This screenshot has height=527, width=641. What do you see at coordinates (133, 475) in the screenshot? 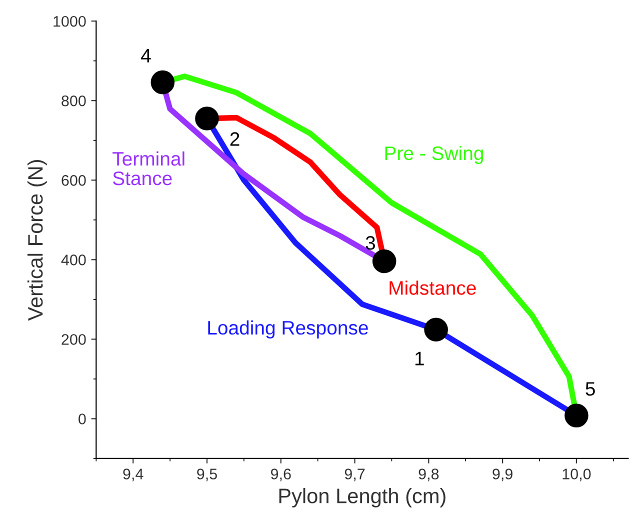
I see `x-tick-label: 9,4` at bounding box center [133, 475].